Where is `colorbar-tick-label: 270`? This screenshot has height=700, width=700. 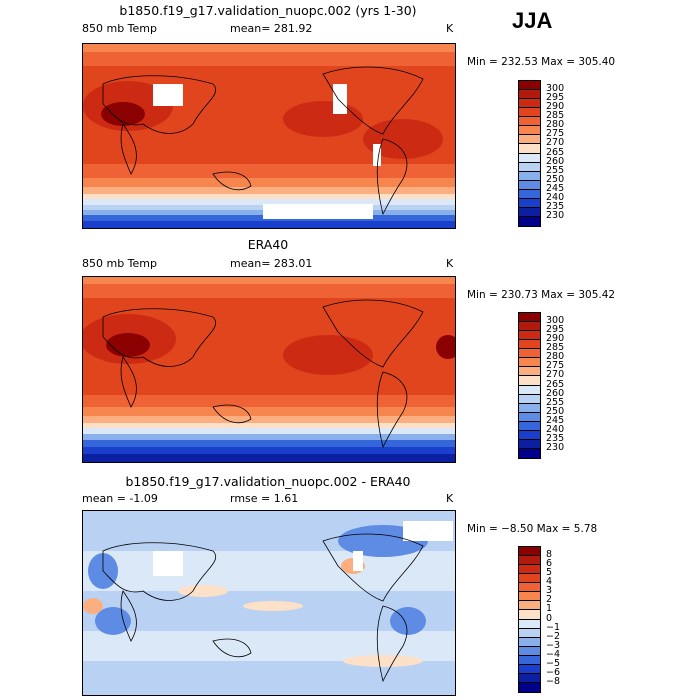
colorbar-tick-label: 270 is located at coordinates (555, 375).